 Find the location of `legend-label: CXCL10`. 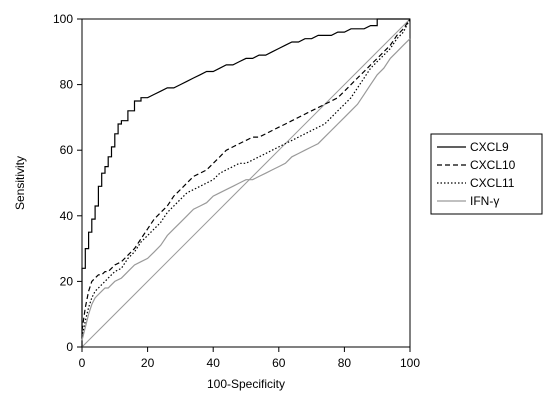

legend-label: CXCL10 is located at coordinates (493, 165).